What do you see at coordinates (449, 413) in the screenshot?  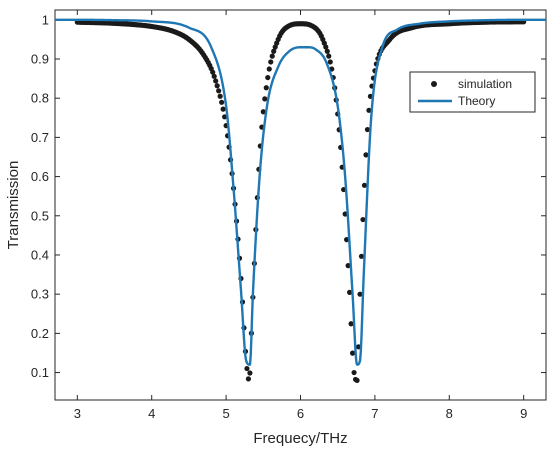 I see `x-tick-label: 8` at bounding box center [449, 413].